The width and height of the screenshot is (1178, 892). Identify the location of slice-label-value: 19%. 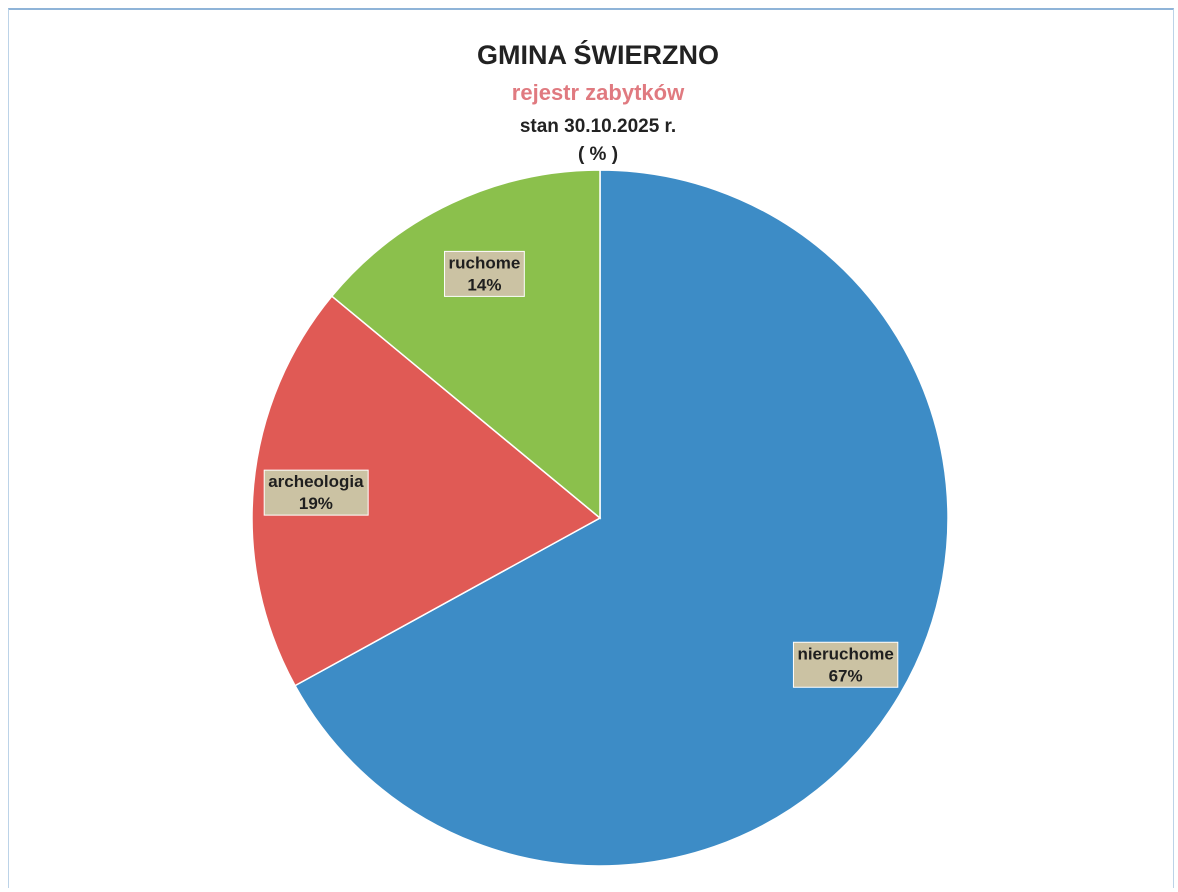
(316, 503).